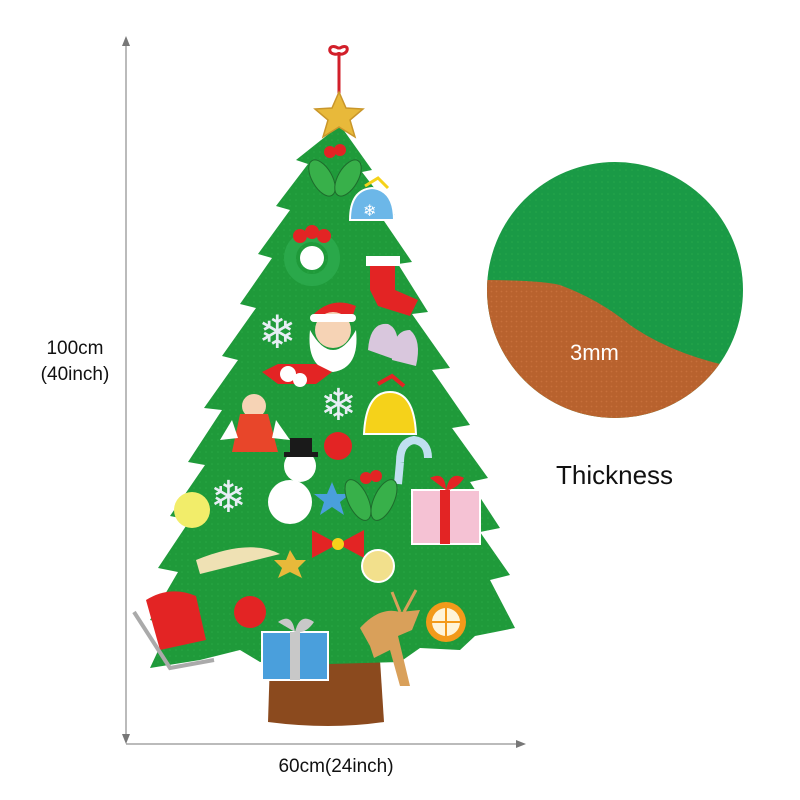 The height and width of the screenshot is (800, 800). I want to click on angel-ornament, so click(255, 423).